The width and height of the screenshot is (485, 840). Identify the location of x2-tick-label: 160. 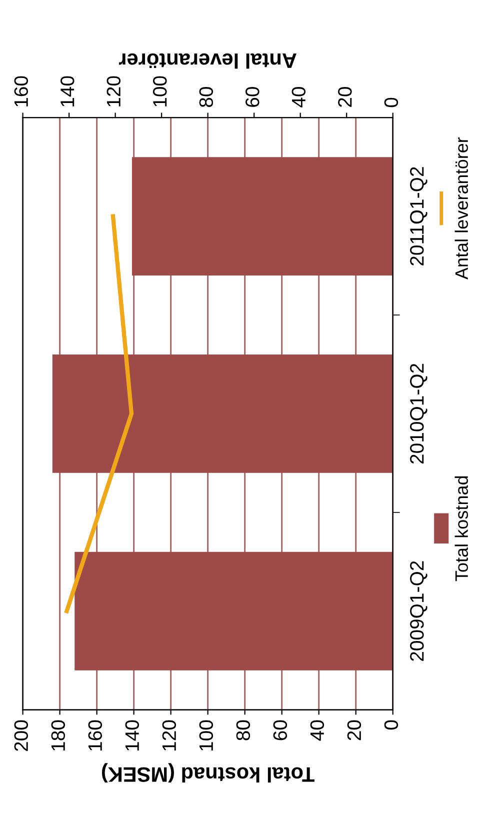
(21, 91).